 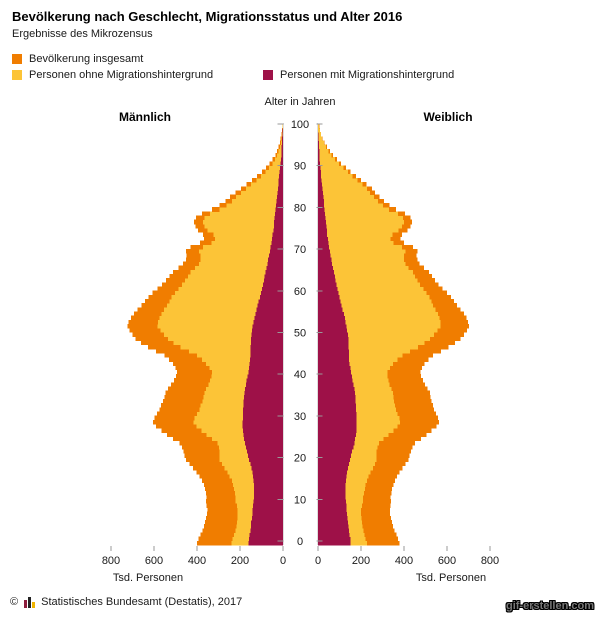 I want to click on age-axis-title: Alter in Jahren, so click(x=300, y=102).